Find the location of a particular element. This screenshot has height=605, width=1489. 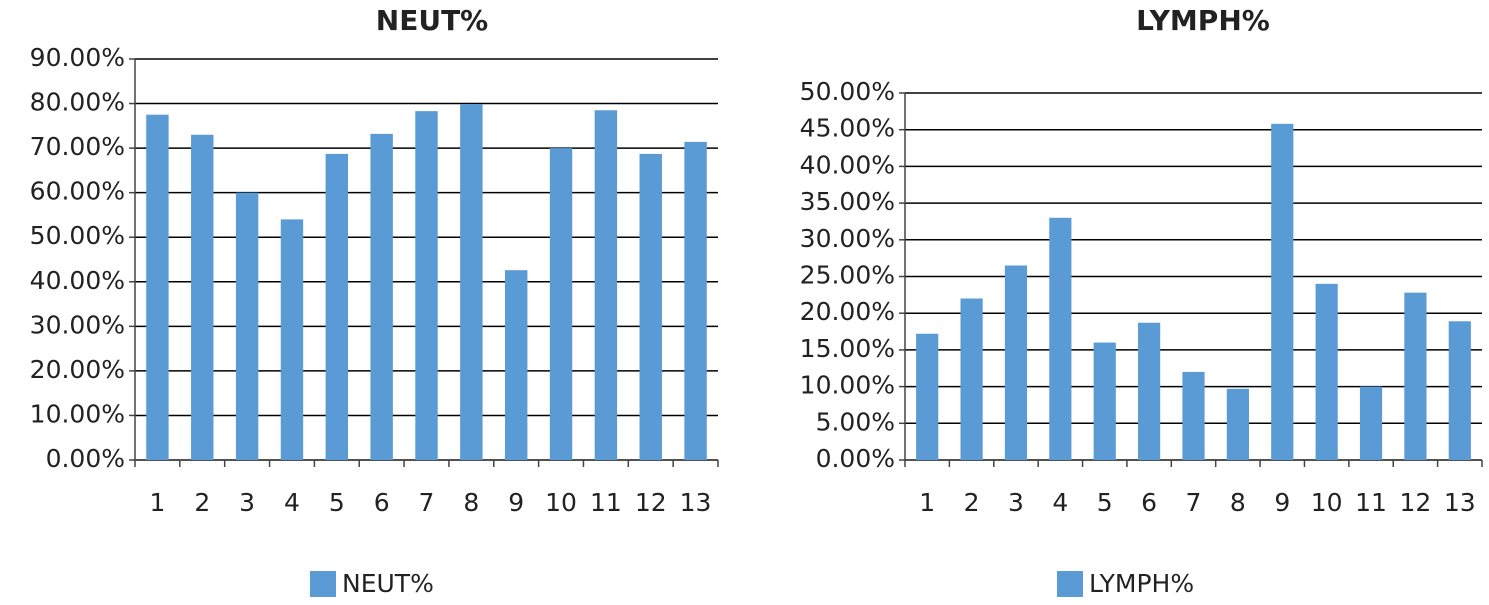

y-tick-label: 80.00% is located at coordinates (77, 102).